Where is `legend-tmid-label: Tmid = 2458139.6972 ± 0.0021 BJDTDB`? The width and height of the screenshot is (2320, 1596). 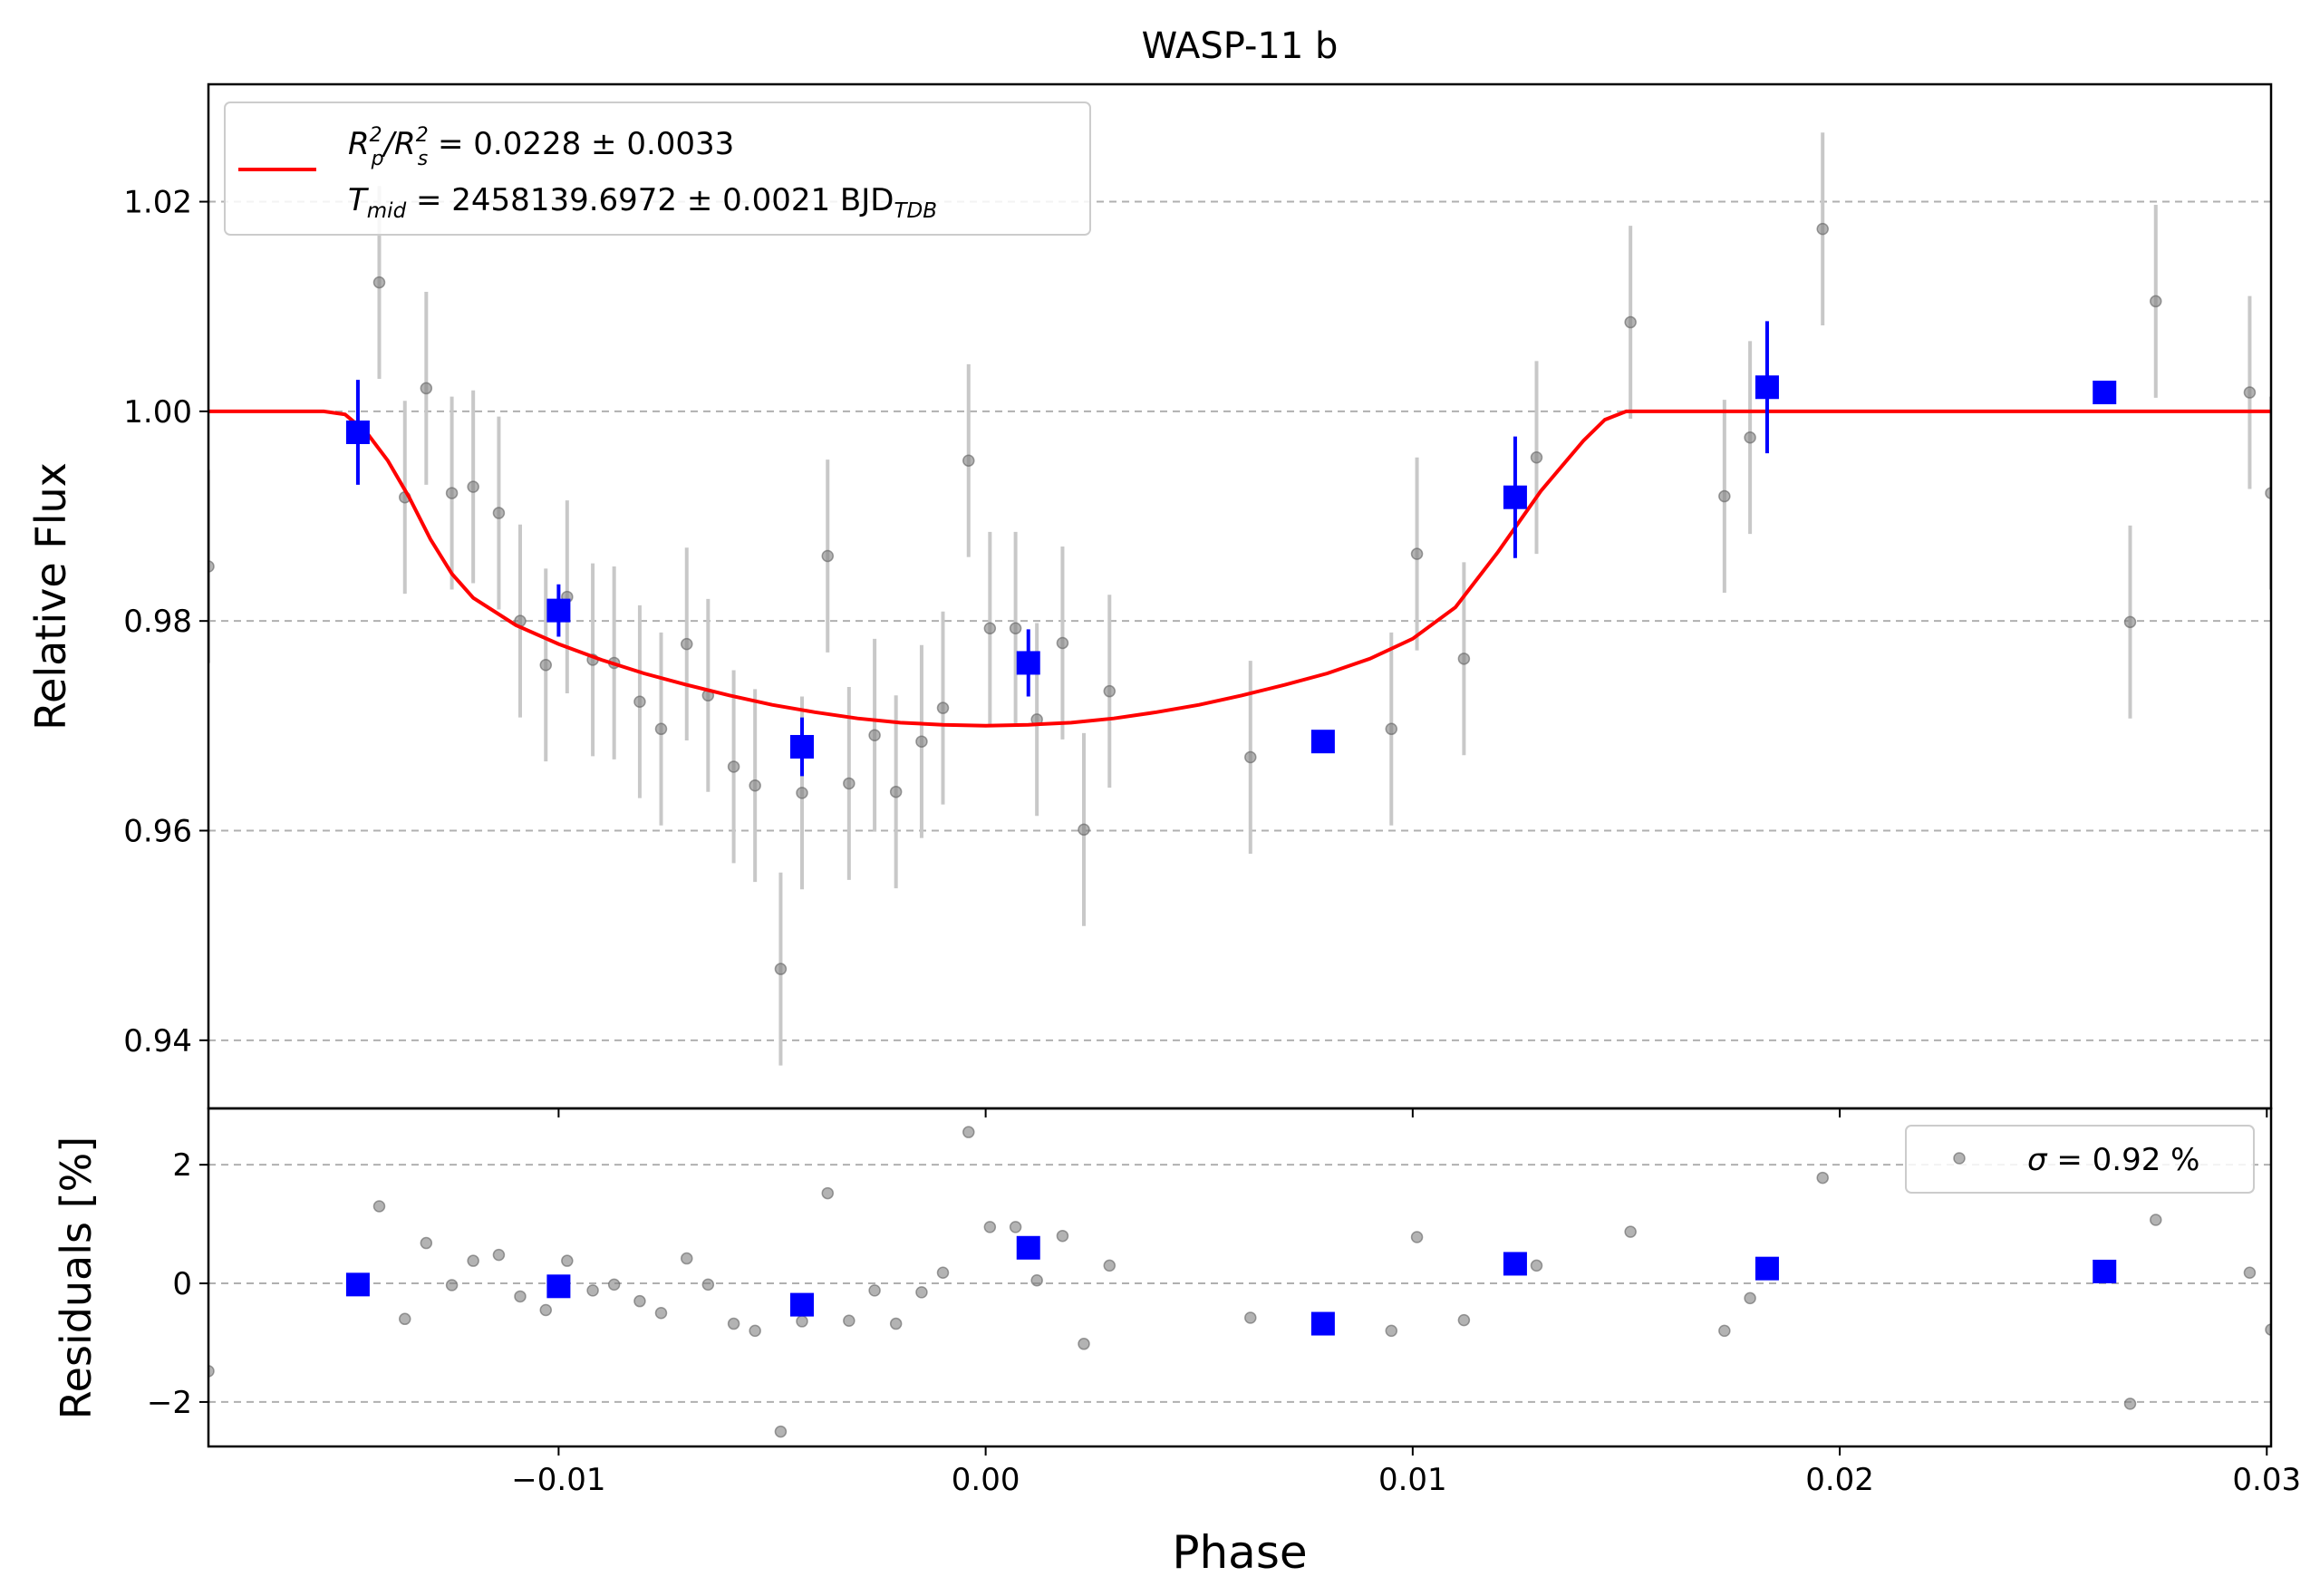 legend-tmid-label: Tmid = 2458139.6972 ± 0.0021 BJDTDB is located at coordinates (642, 202).